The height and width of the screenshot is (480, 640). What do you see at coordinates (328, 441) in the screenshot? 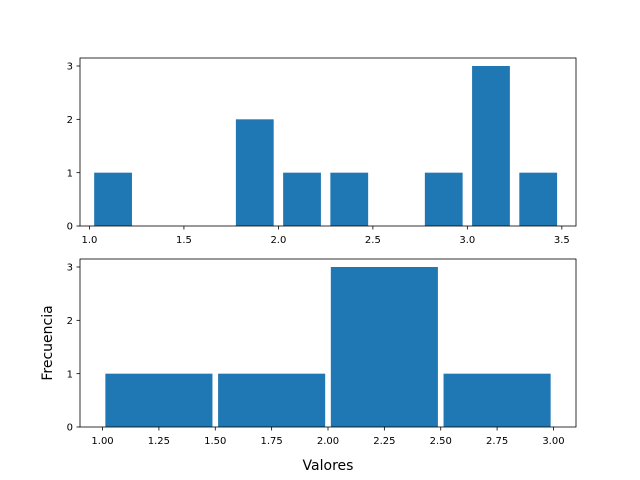
I see `bottom-histogram-x-tick-label: 2.00` at bounding box center [328, 441].